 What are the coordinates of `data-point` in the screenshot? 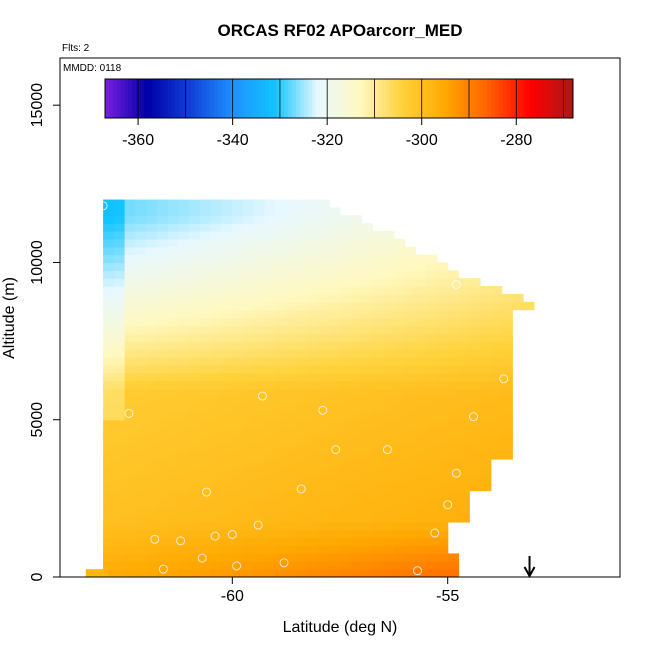 It's located at (262, 396).